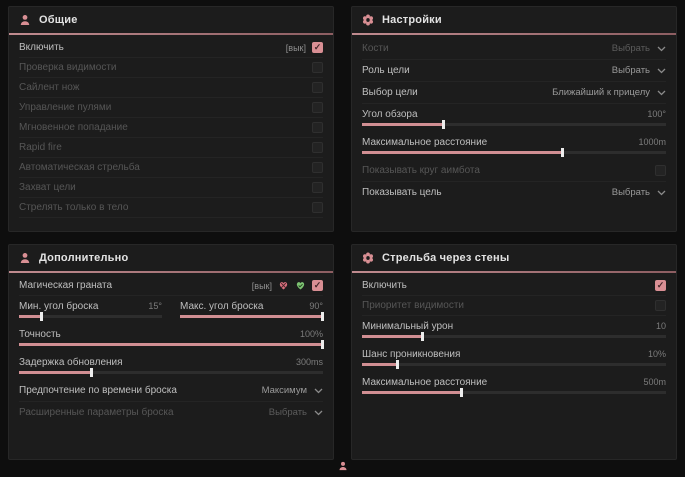  Describe the element at coordinates (514, 192) in the screenshot. I see `row-show-target: Показывать цель Выбрать` at that location.